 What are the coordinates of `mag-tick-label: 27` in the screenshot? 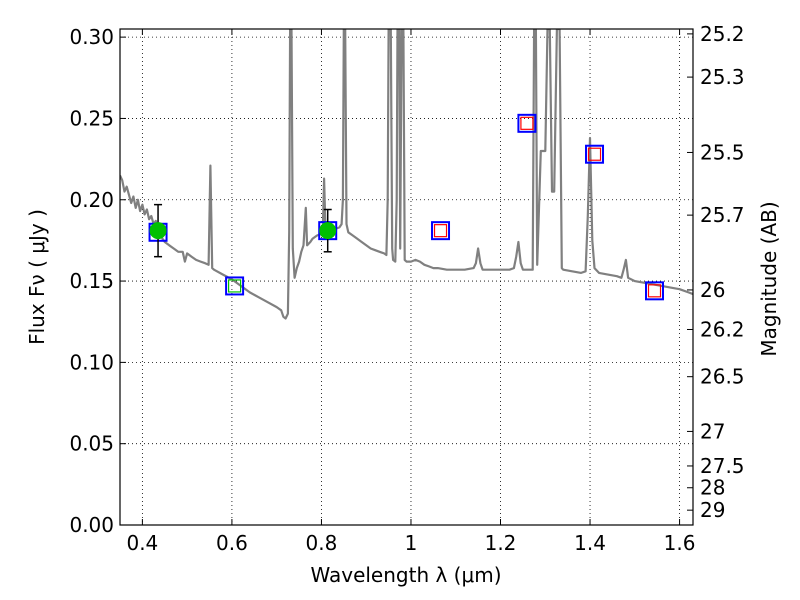 It's located at (712, 431).